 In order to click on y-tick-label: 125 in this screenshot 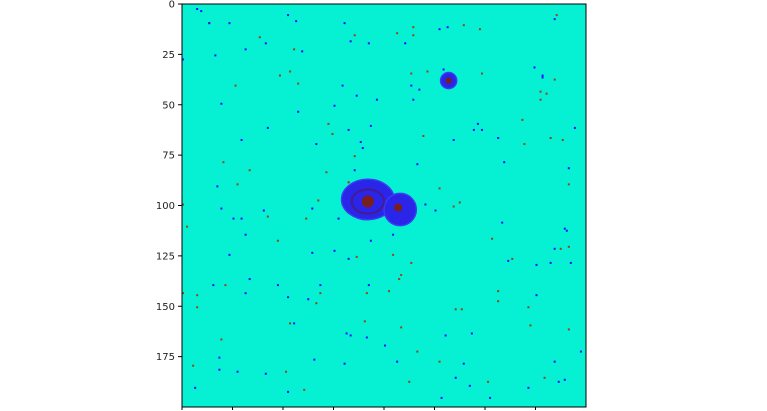, I will do `click(165, 256)`.